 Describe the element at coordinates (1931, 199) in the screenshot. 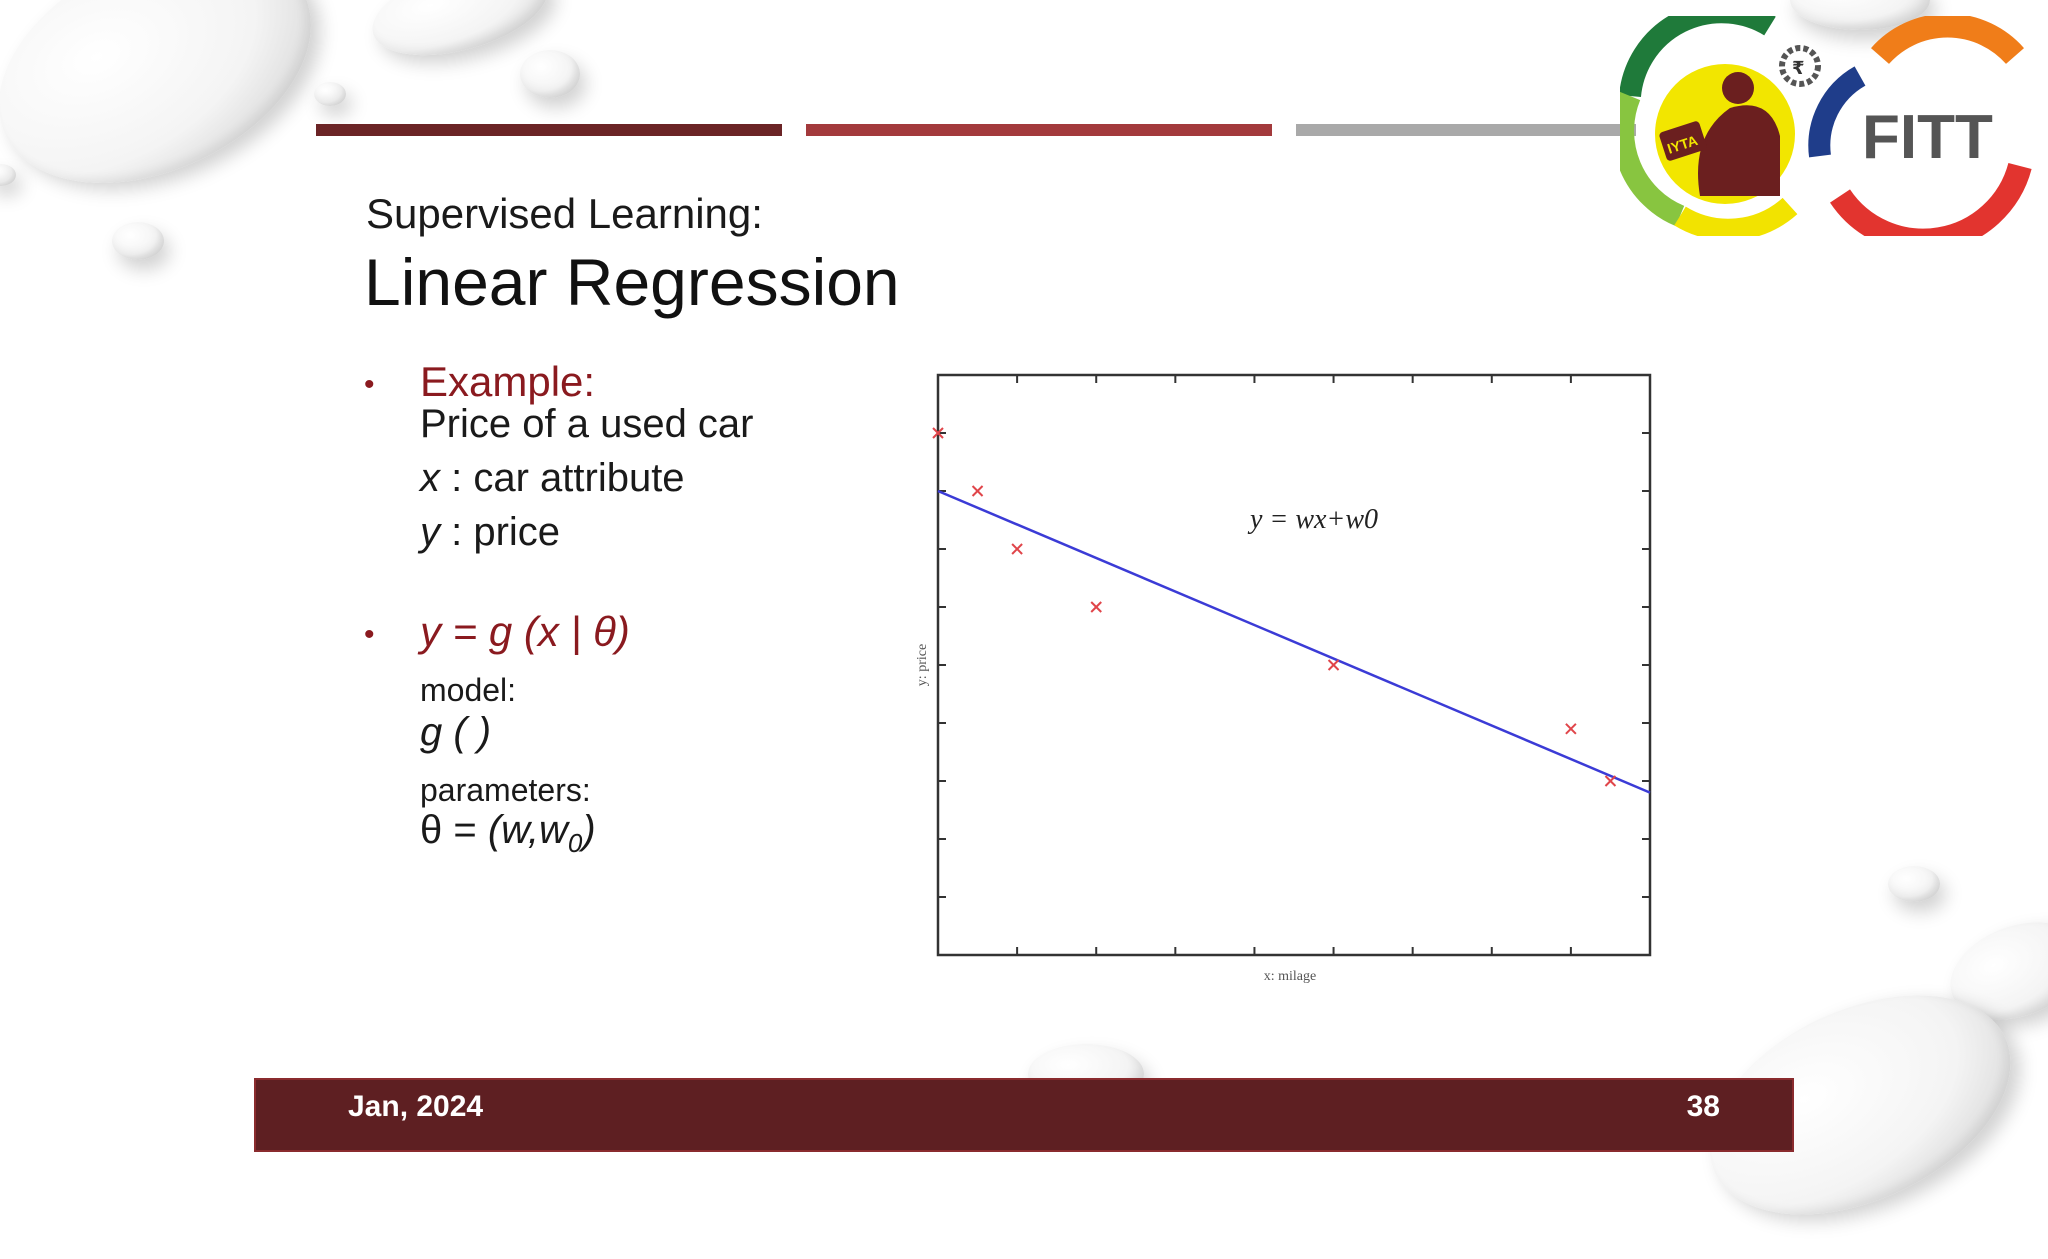

I see `logo-arc-red` at that location.